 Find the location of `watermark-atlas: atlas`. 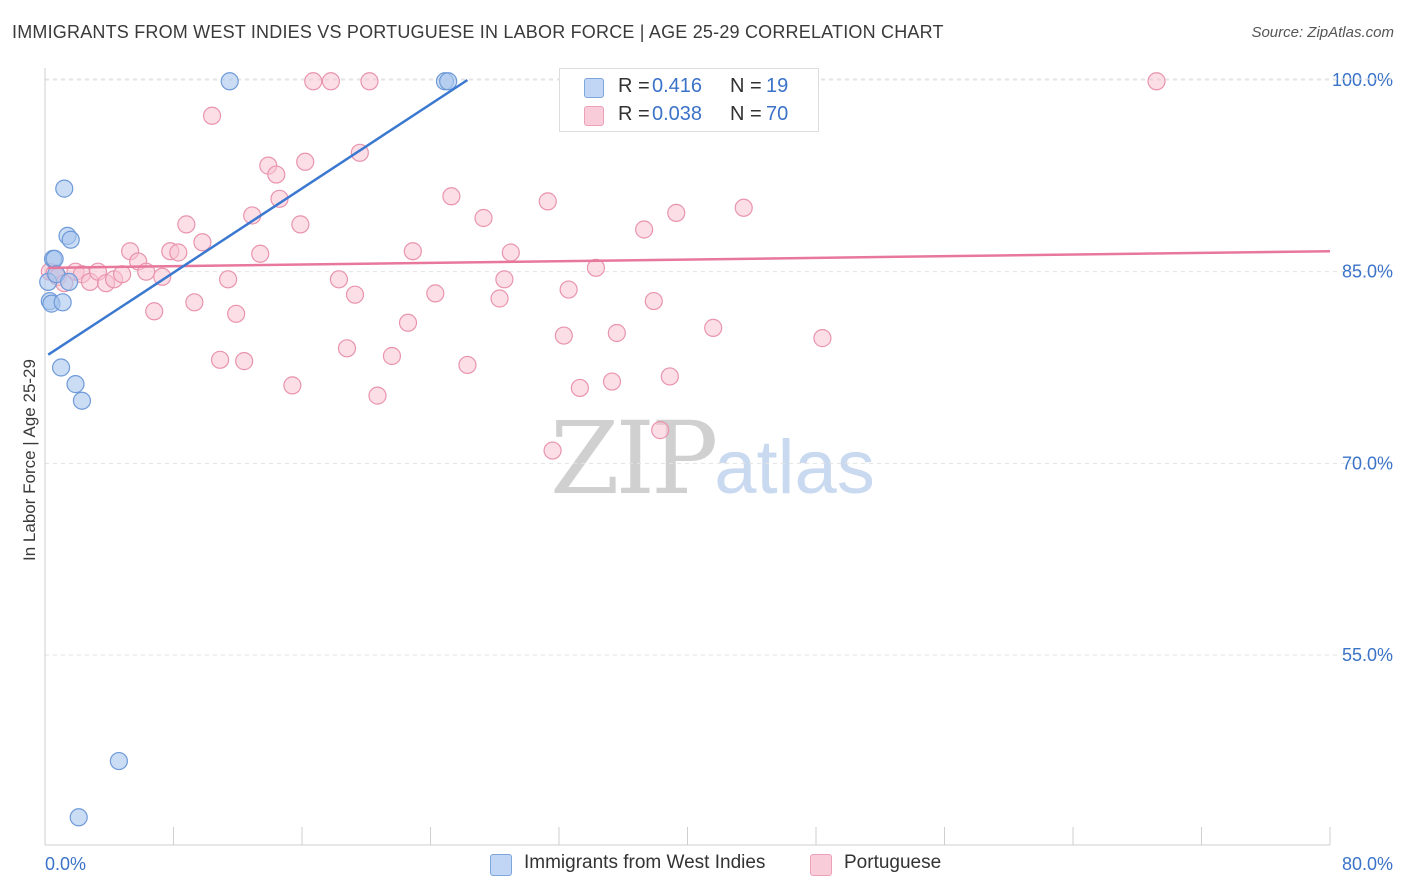

watermark-atlas: atlas is located at coordinates (794, 467).